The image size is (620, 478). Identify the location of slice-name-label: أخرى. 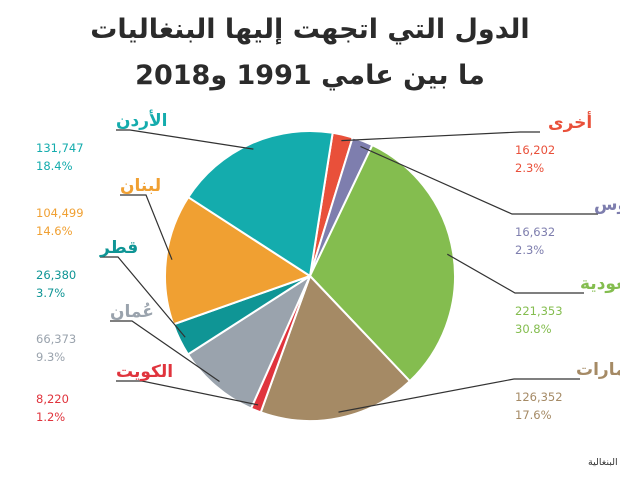
(570, 122).